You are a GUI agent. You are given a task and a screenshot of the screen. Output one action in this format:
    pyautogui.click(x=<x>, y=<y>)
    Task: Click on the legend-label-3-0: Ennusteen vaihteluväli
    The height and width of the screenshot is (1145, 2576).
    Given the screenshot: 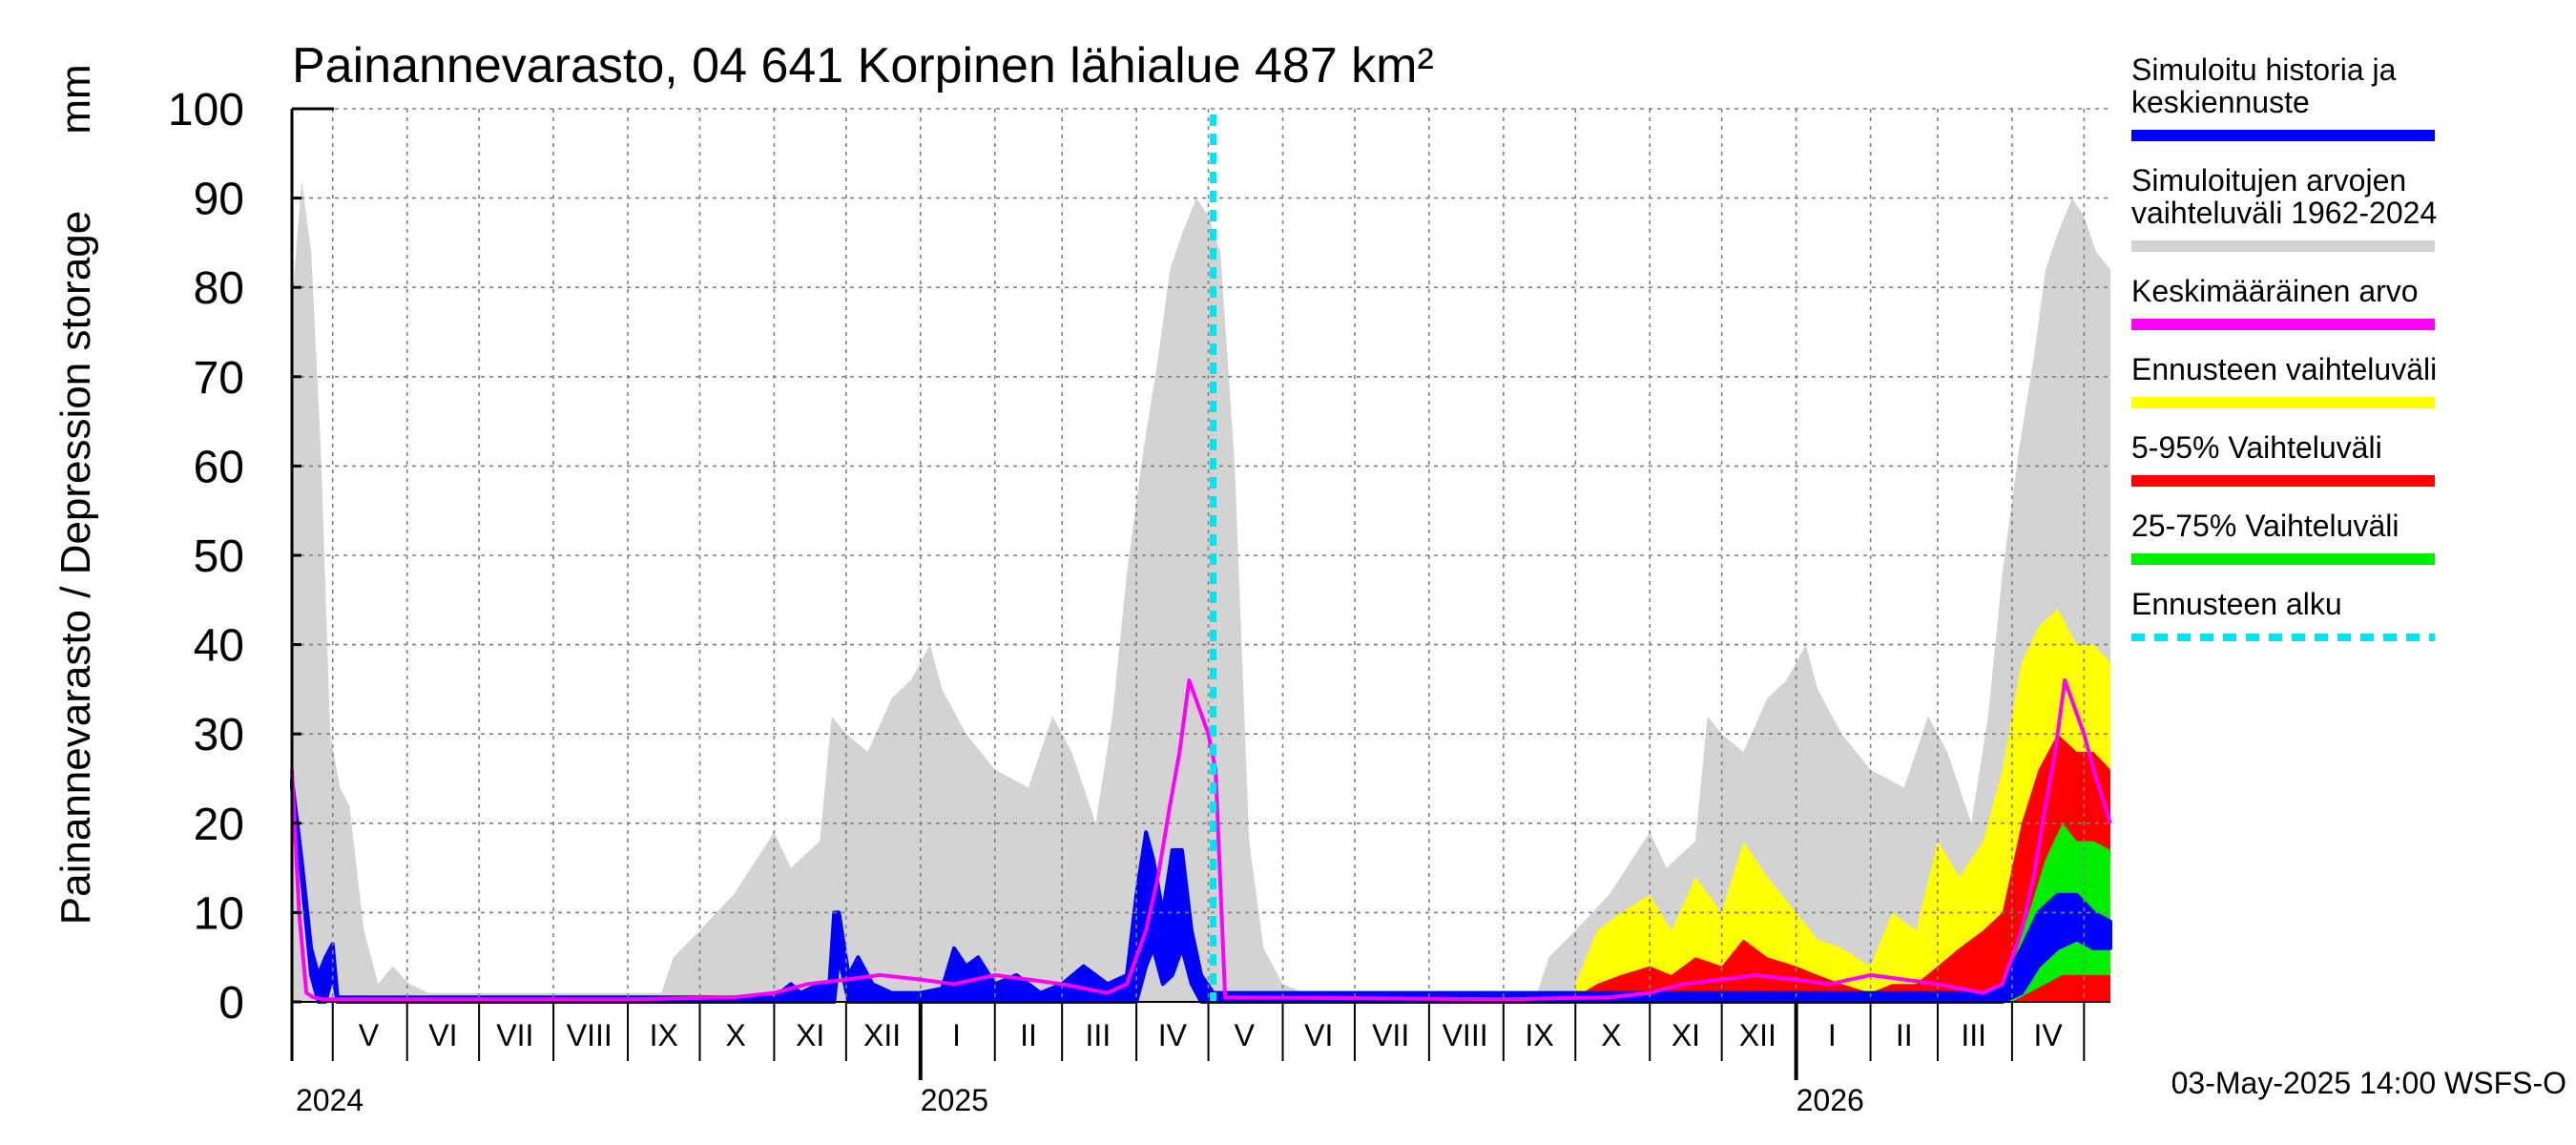 What is the action you would take?
    pyautogui.click(x=2284, y=369)
    